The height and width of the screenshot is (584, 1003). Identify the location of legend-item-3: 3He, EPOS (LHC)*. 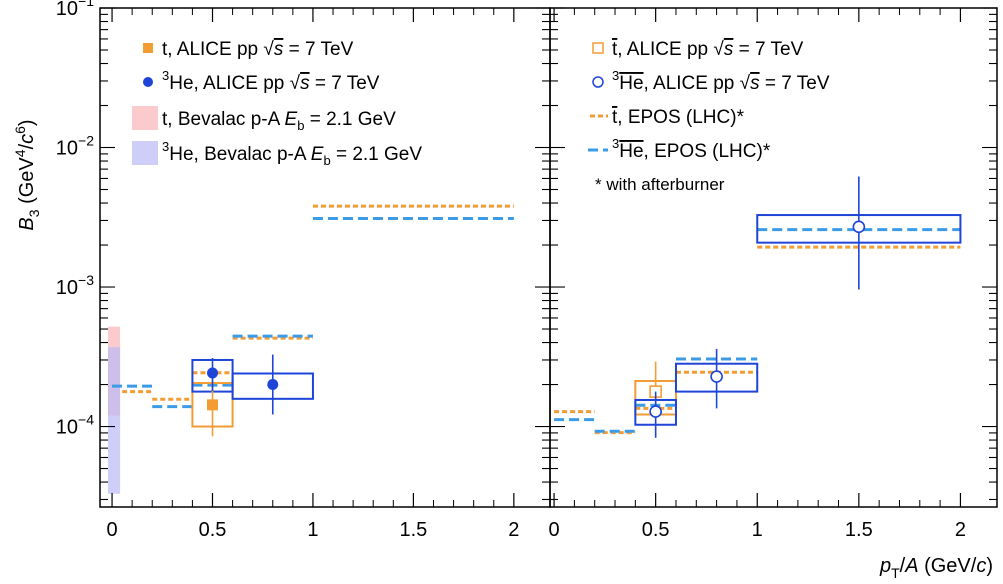
(679, 149).